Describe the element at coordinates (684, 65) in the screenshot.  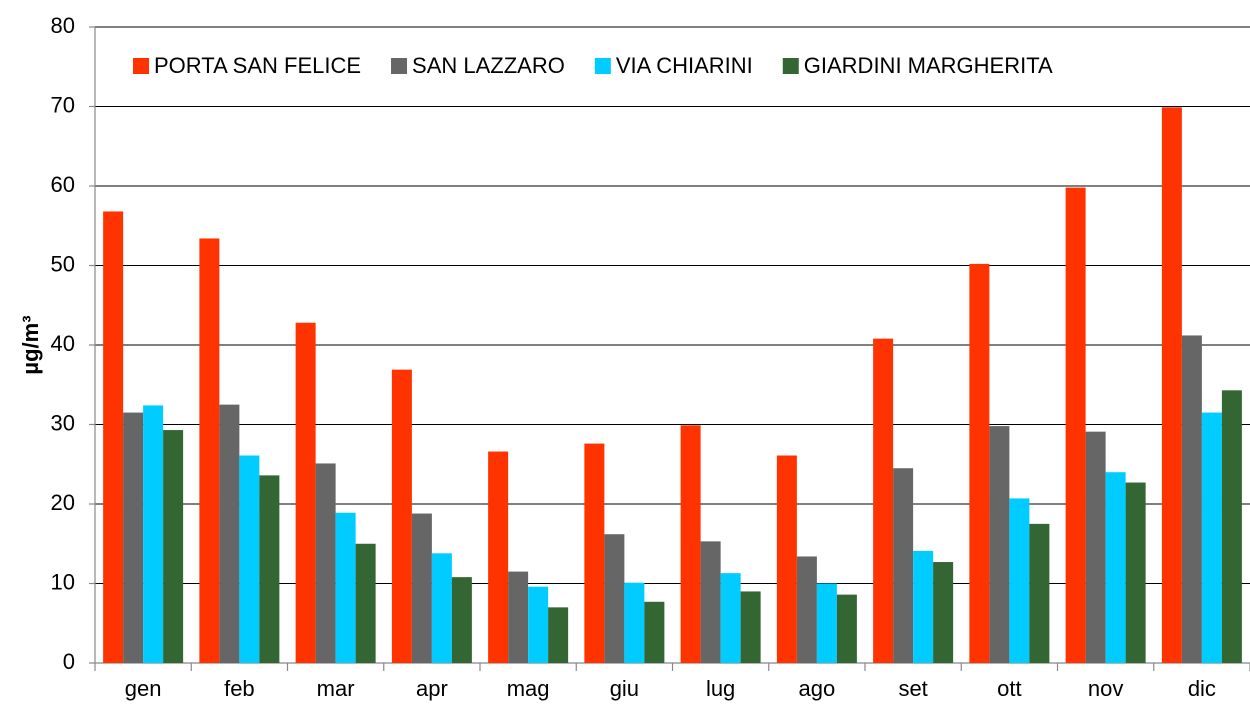
I see `legend-label: VIA CHIARINI` at that location.